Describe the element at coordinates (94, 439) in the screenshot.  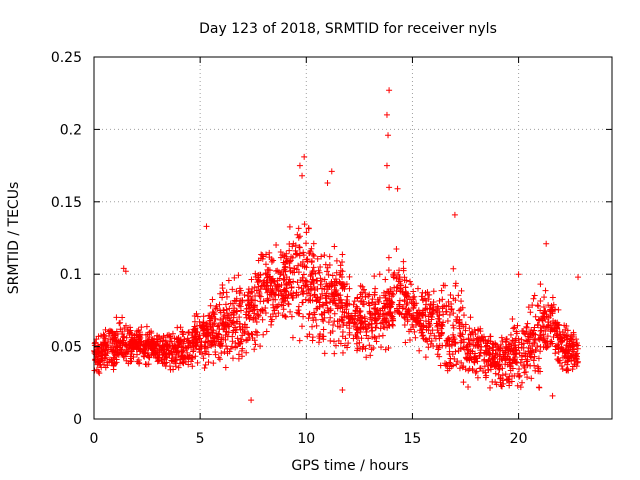
I see `x-tick-label: 0` at that location.